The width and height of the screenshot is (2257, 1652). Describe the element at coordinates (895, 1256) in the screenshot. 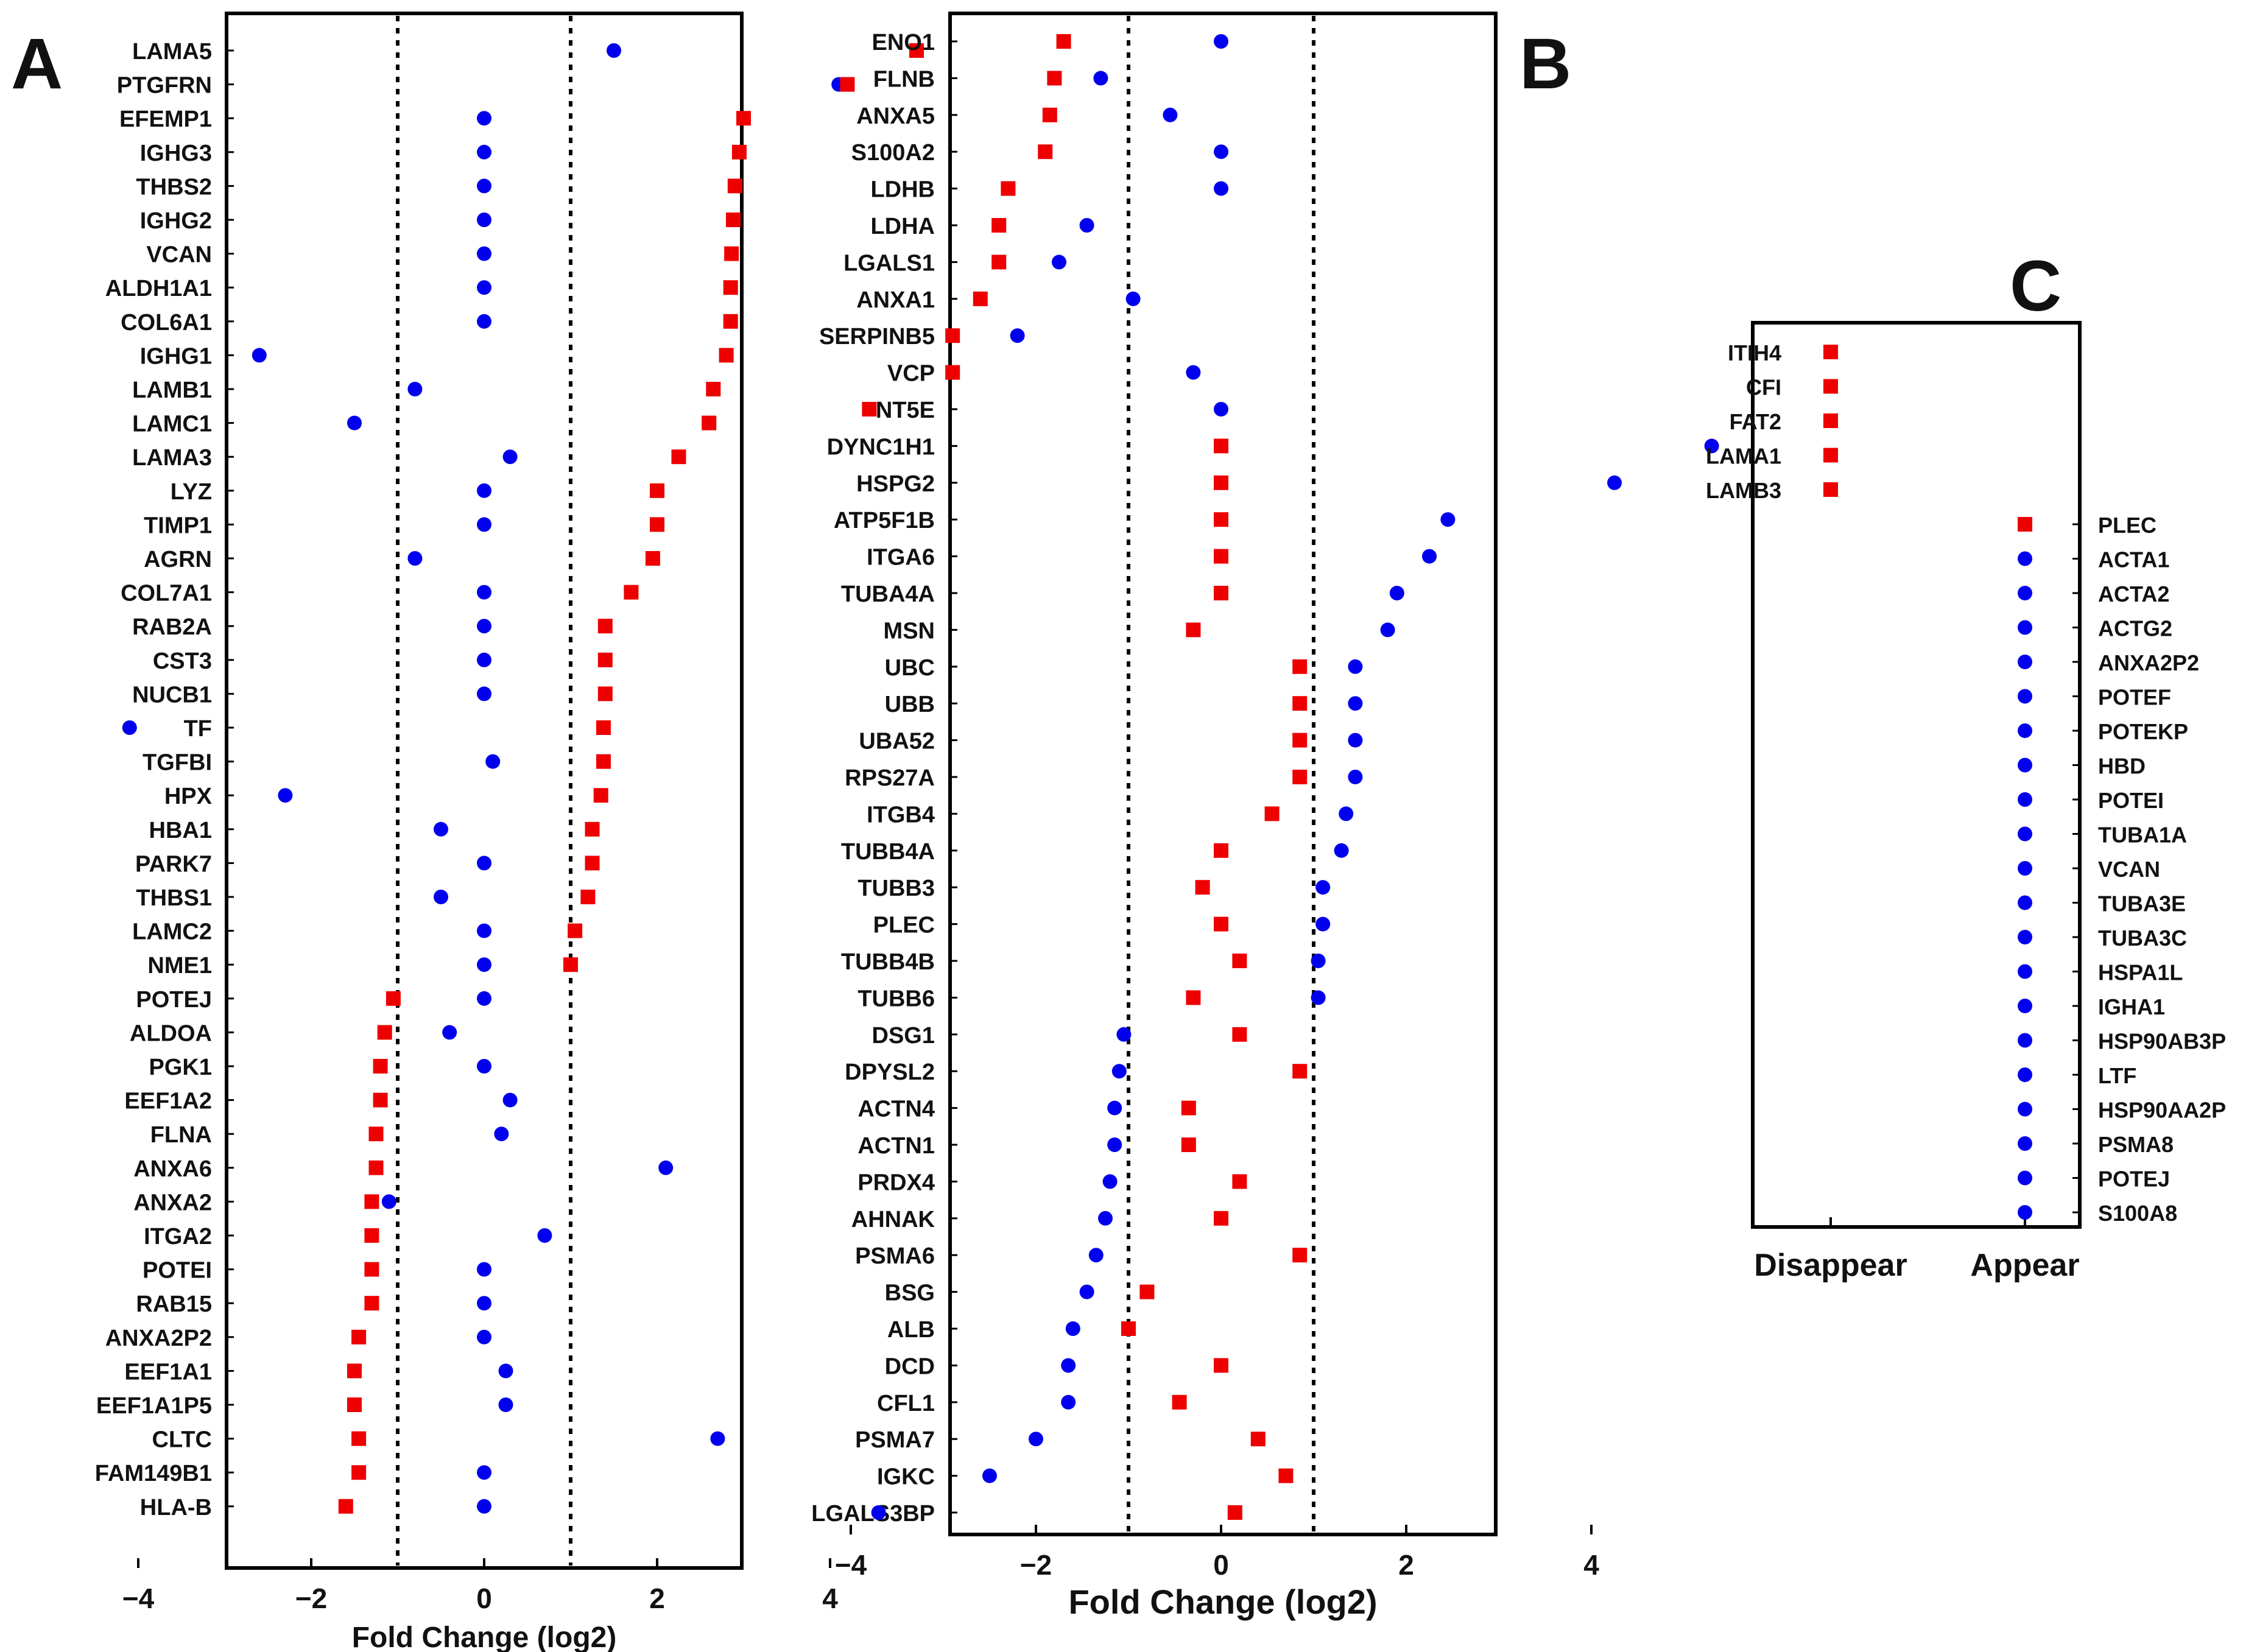

I see `category-label: PSMA6` at that location.